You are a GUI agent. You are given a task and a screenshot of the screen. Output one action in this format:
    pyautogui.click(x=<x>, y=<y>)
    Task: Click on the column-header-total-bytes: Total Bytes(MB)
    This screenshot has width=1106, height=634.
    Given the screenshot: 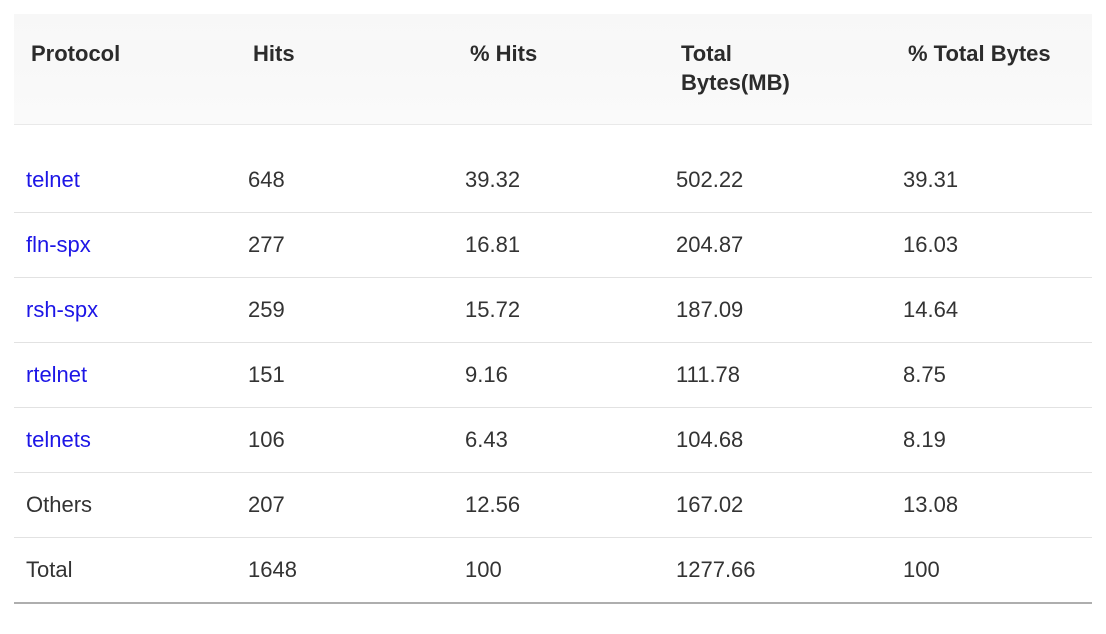 What is the action you would take?
    pyautogui.click(x=777, y=69)
    